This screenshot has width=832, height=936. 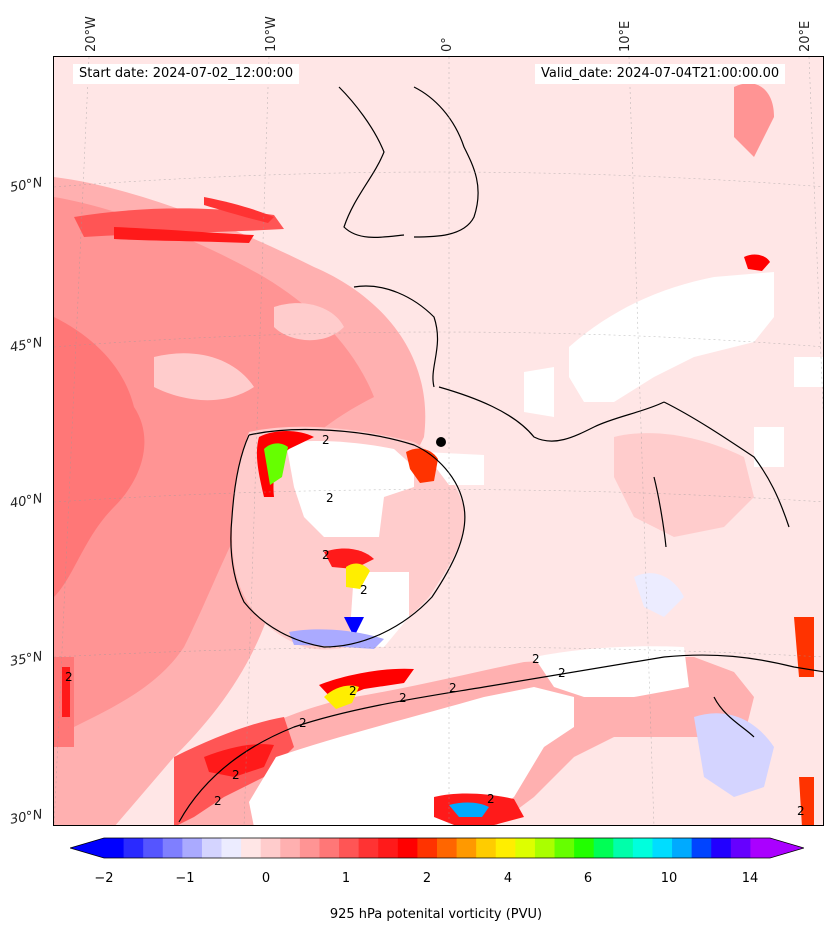 What do you see at coordinates (508, 878) in the screenshot?
I see `colorbar-tick: 4` at bounding box center [508, 878].